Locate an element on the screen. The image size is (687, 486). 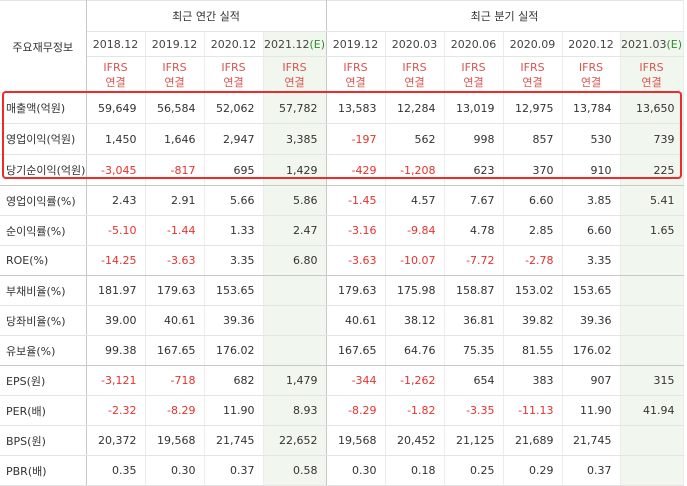
value-cell: 0.58 is located at coordinates (295, 470).